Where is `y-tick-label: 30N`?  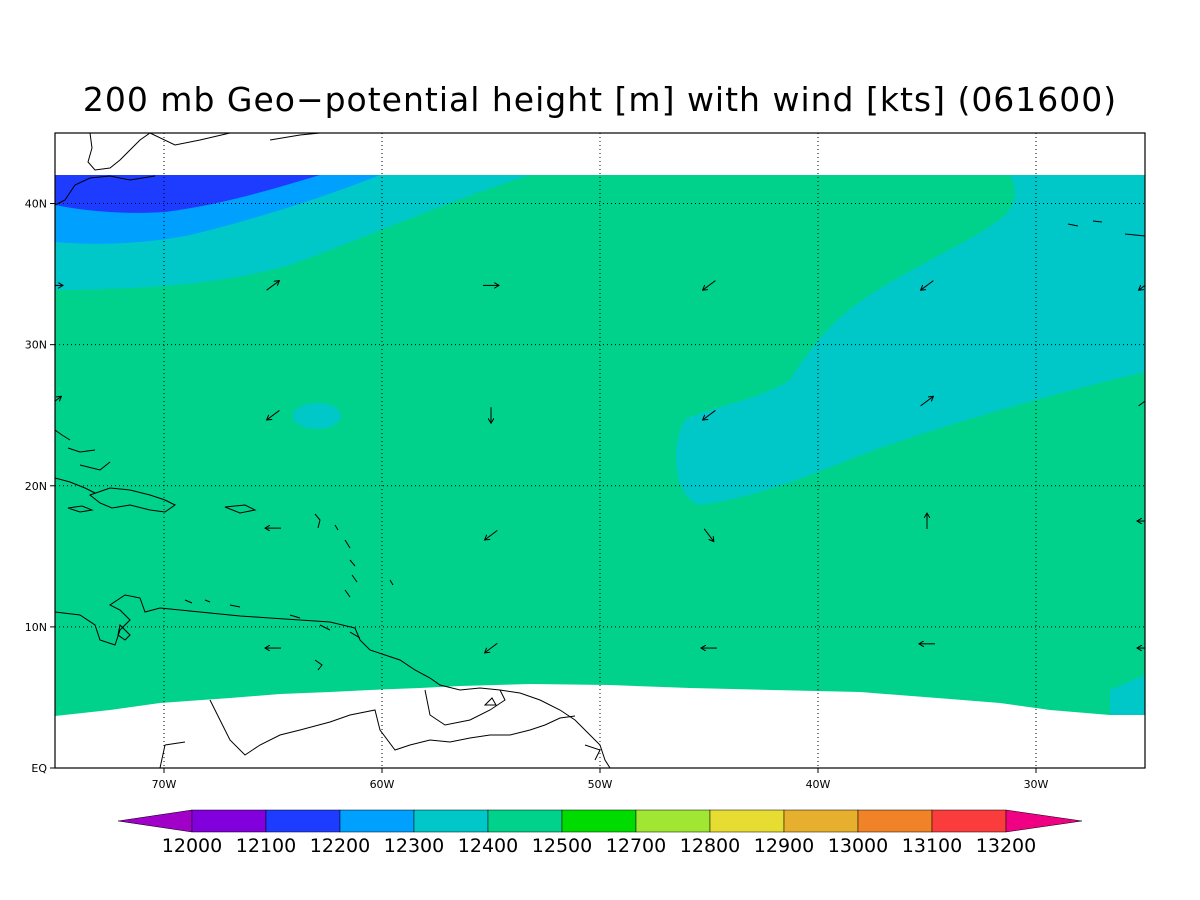 y-tick-label: 30N is located at coordinates (36, 345).